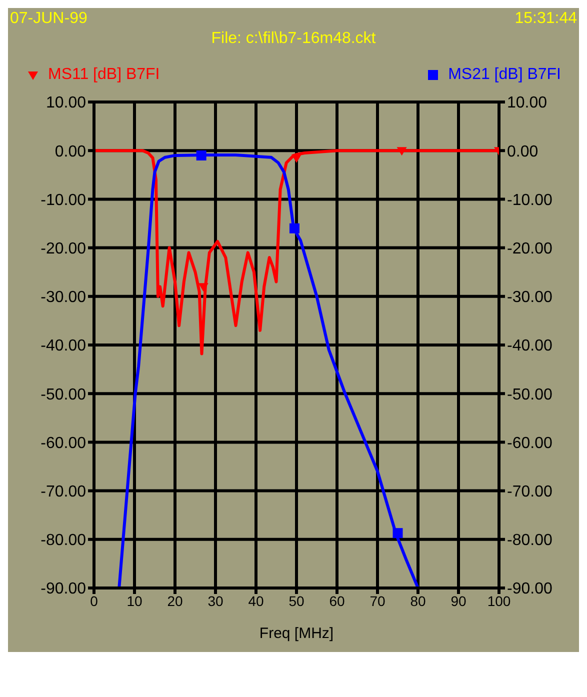 The image size is (587, 697). I want to click on x-axis-title: Freq [MHz], so click(296, 633).